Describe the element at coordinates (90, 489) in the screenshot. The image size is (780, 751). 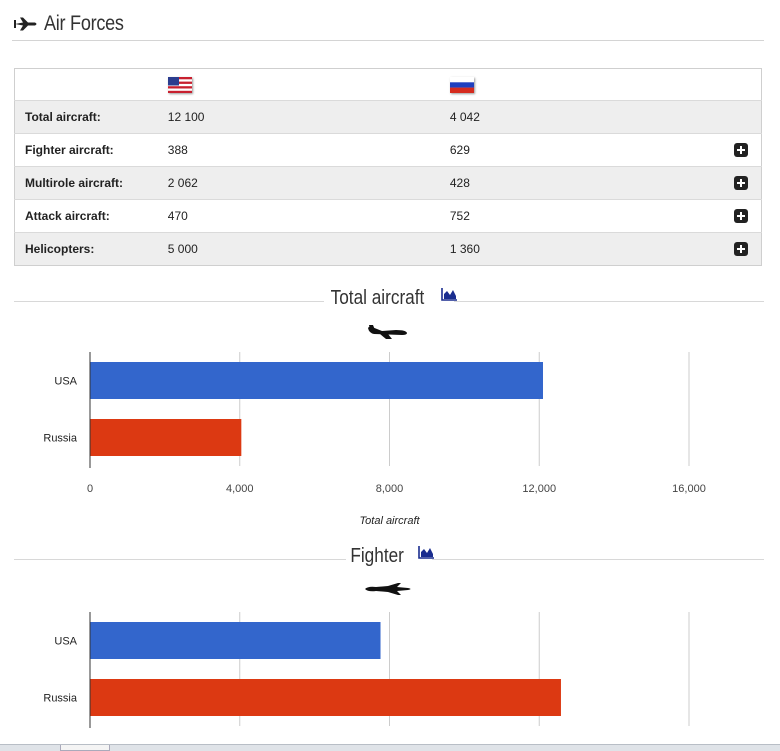
I see `x-tick-label: 0` at that location.